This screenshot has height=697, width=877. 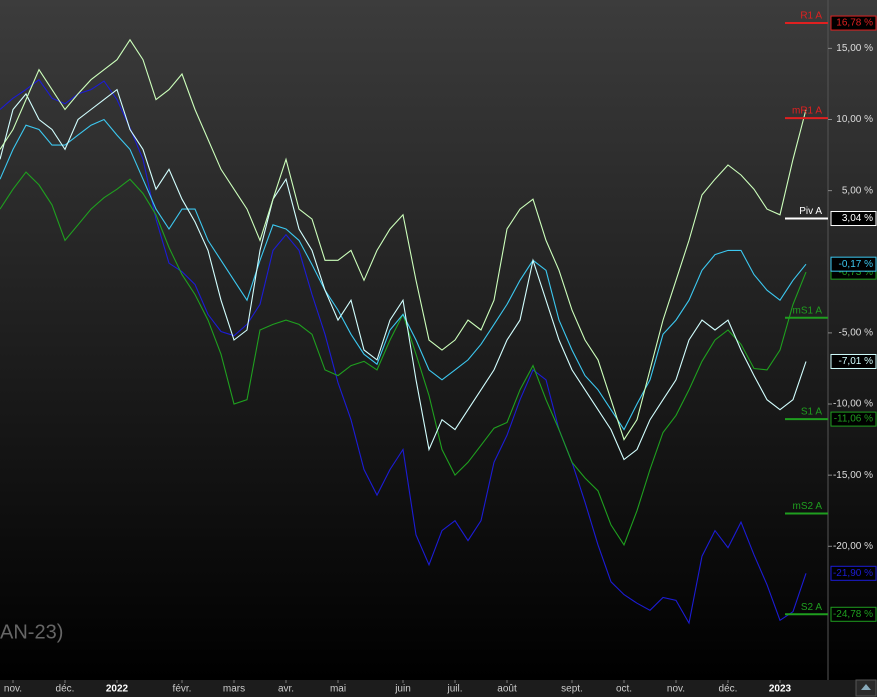 I want to click on x-tick-label: févr., so click(x=182, y=689).